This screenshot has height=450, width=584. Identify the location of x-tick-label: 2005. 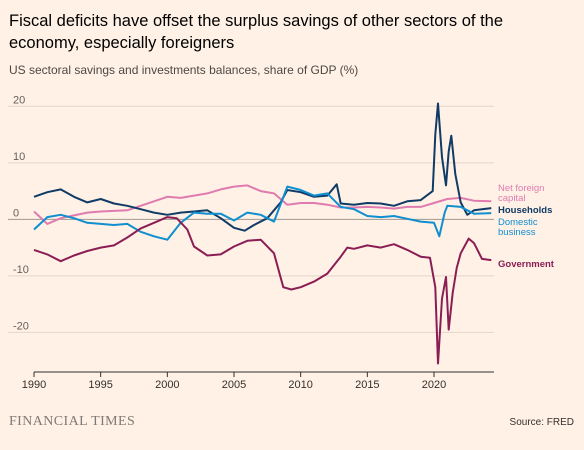
(234, 385).